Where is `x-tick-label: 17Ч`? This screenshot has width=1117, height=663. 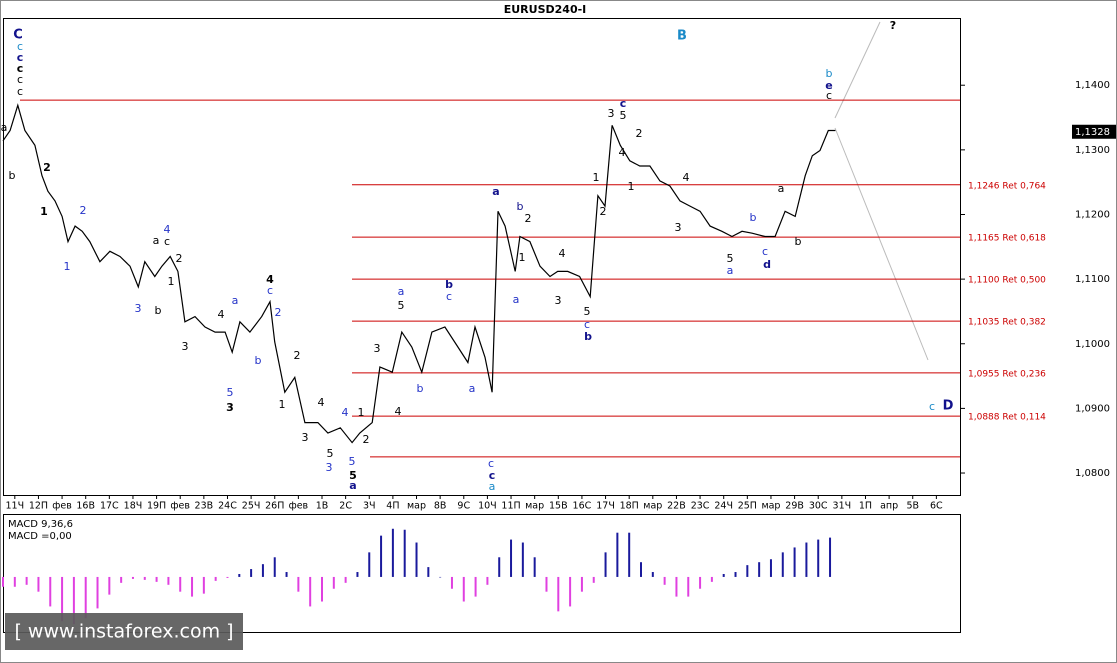
x-tick-label: 17Ч is located at coordinates (605, 506).